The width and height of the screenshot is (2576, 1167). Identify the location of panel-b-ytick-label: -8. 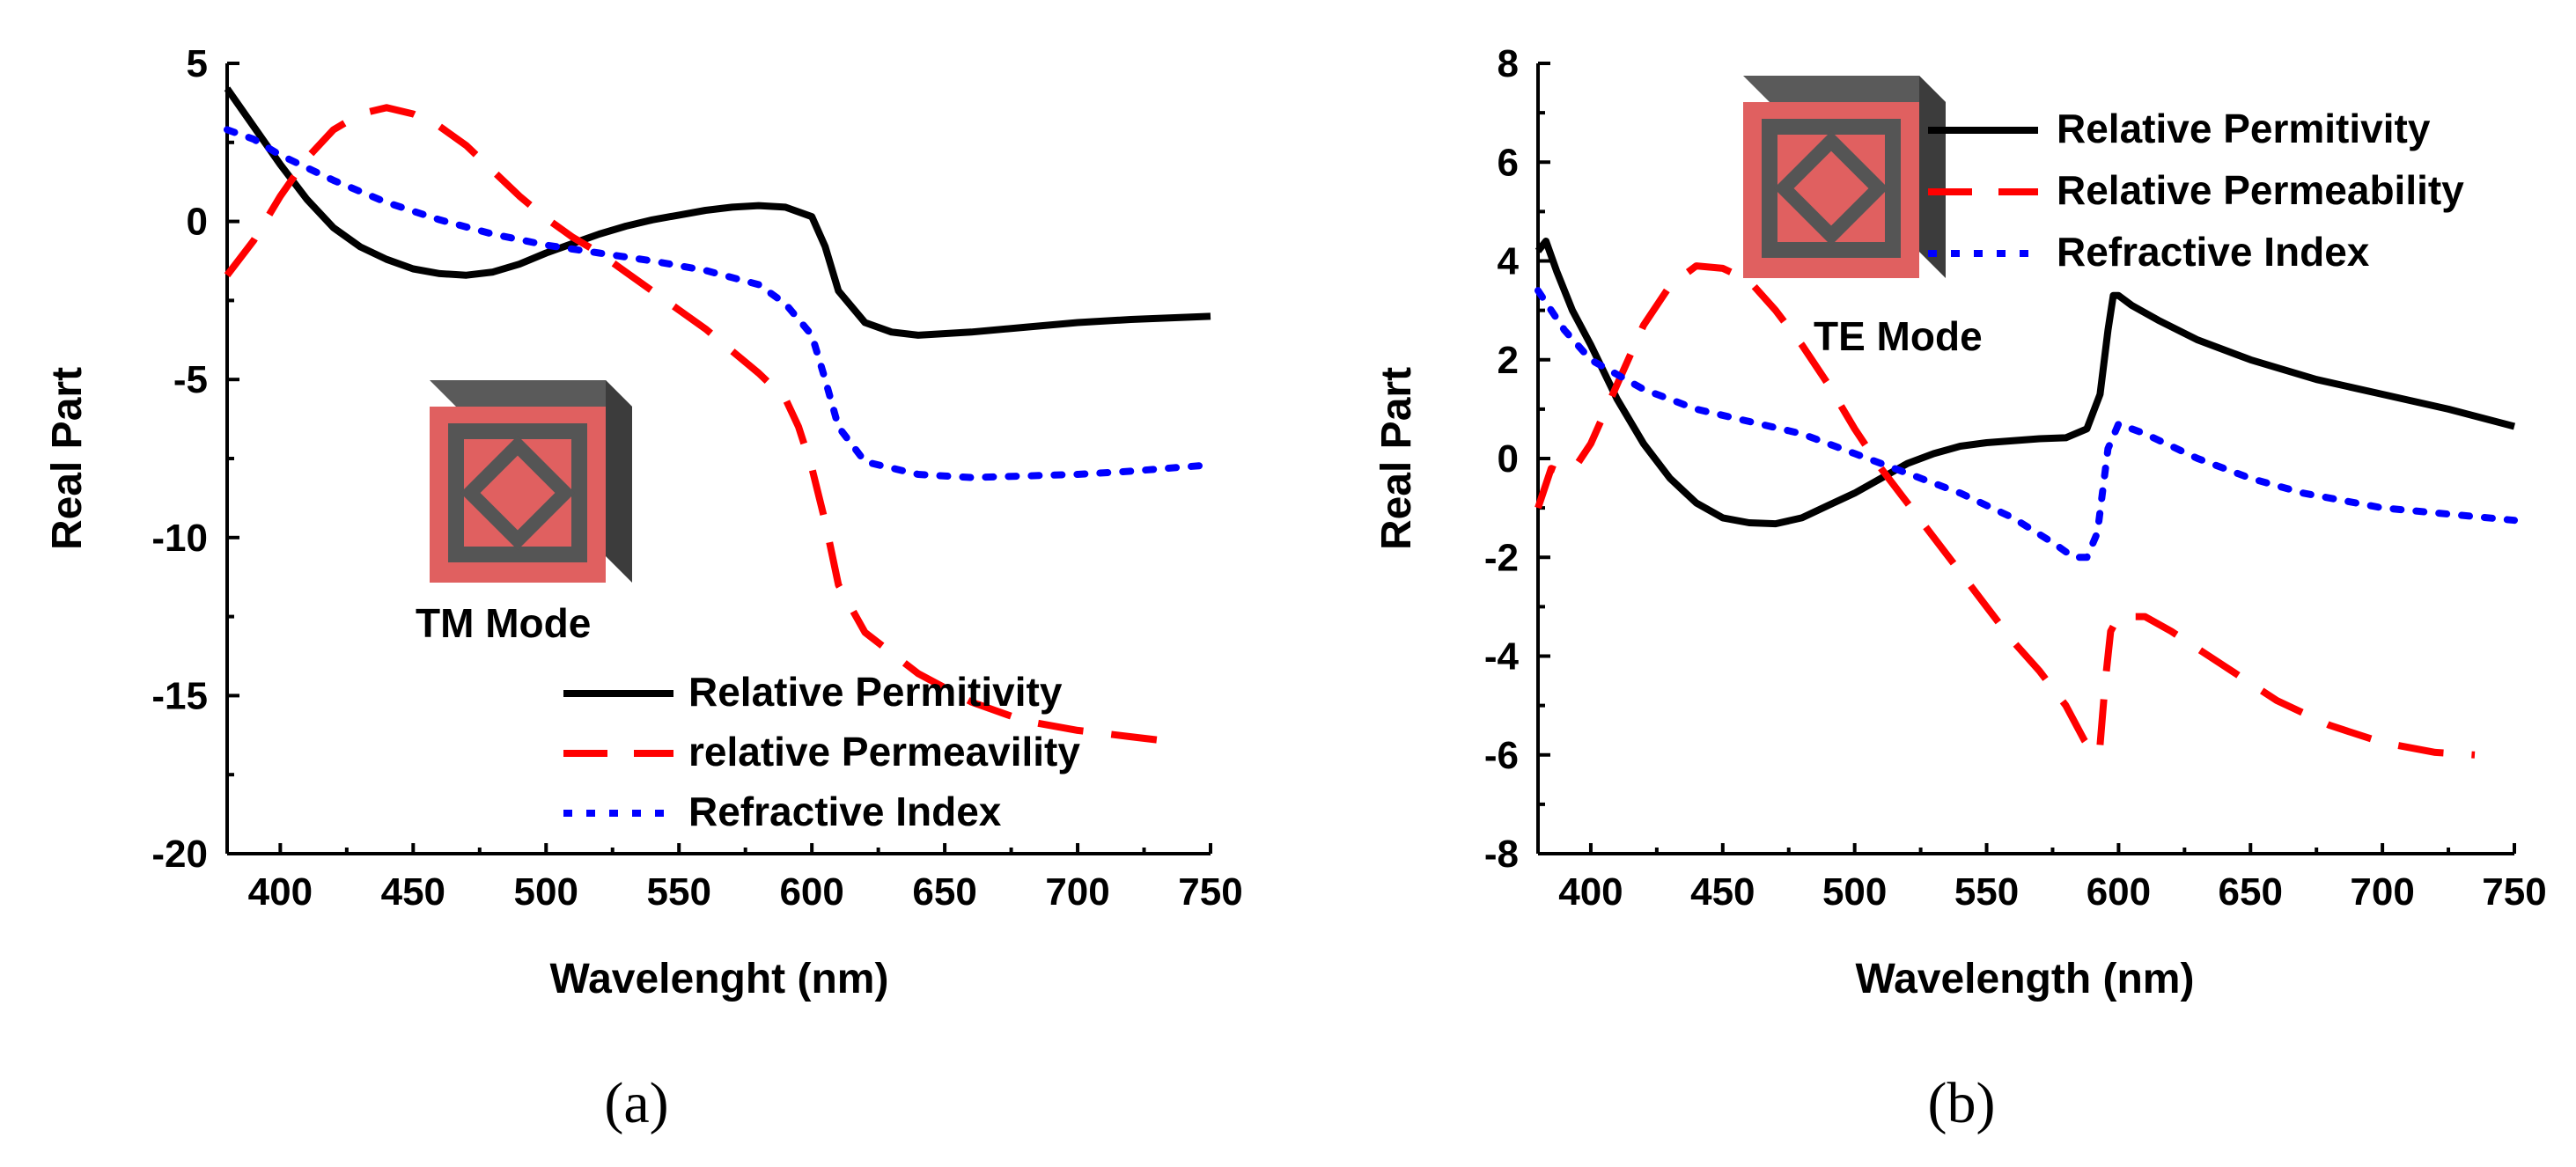
(1501, 854).